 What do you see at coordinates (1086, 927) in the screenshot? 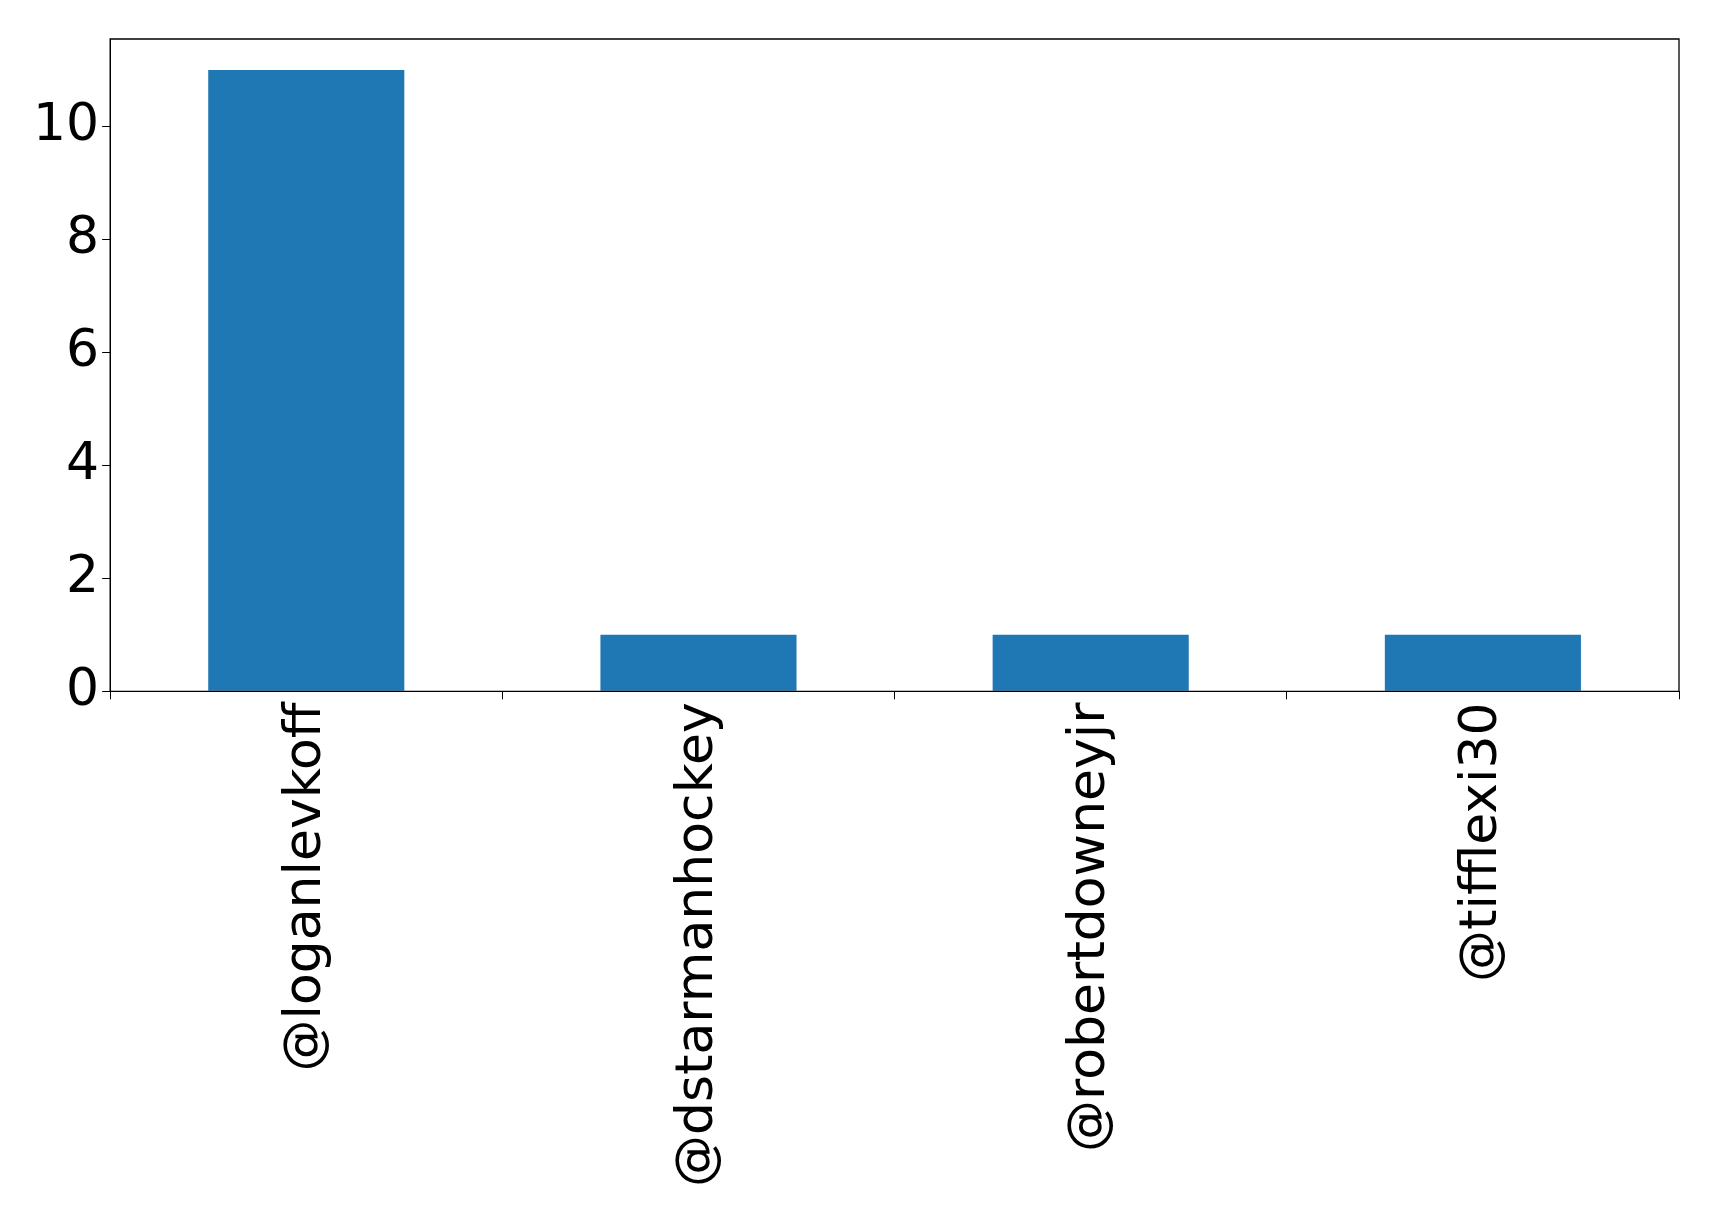
I see `x-tick-label: @robertdowneyjr` at bounding box center [1086, 927].